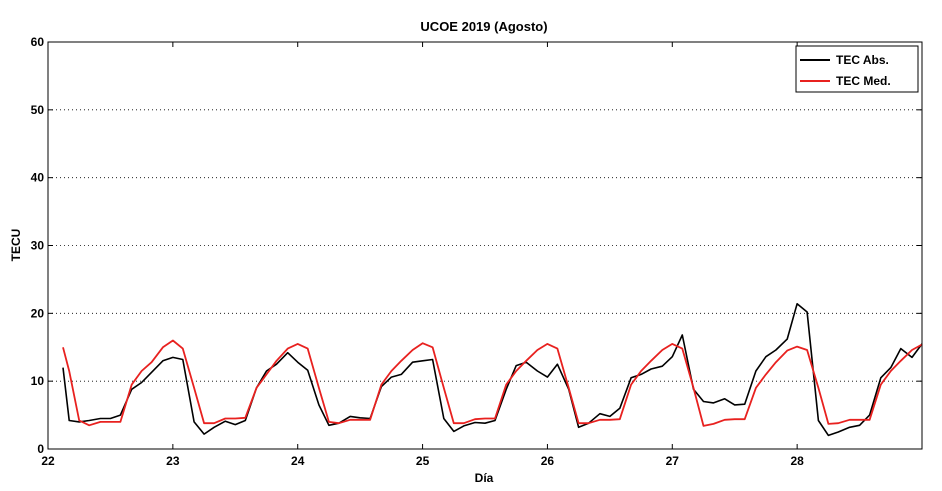  What do you see at coordinates (484, 478) in the screenshot?
I see `x-axis-title: Día` at bounding box center [484, 478].